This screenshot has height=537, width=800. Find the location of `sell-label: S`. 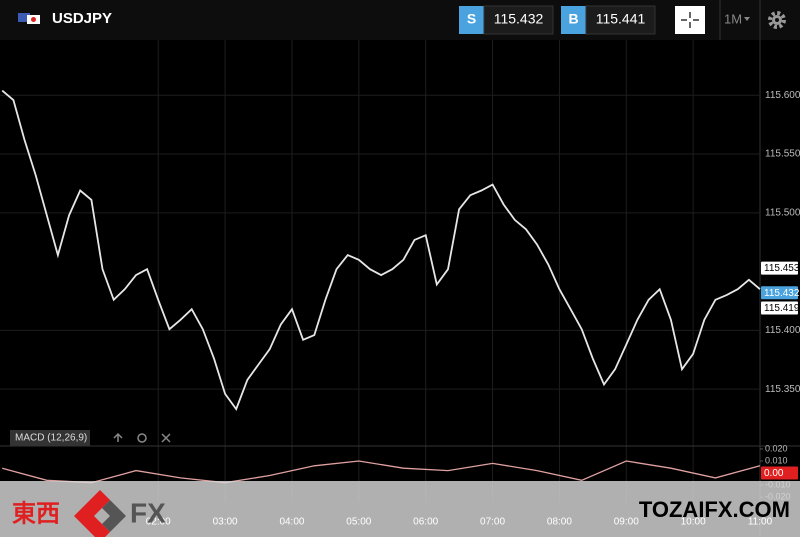

sell-label: S is located at coordinates (471, 19).